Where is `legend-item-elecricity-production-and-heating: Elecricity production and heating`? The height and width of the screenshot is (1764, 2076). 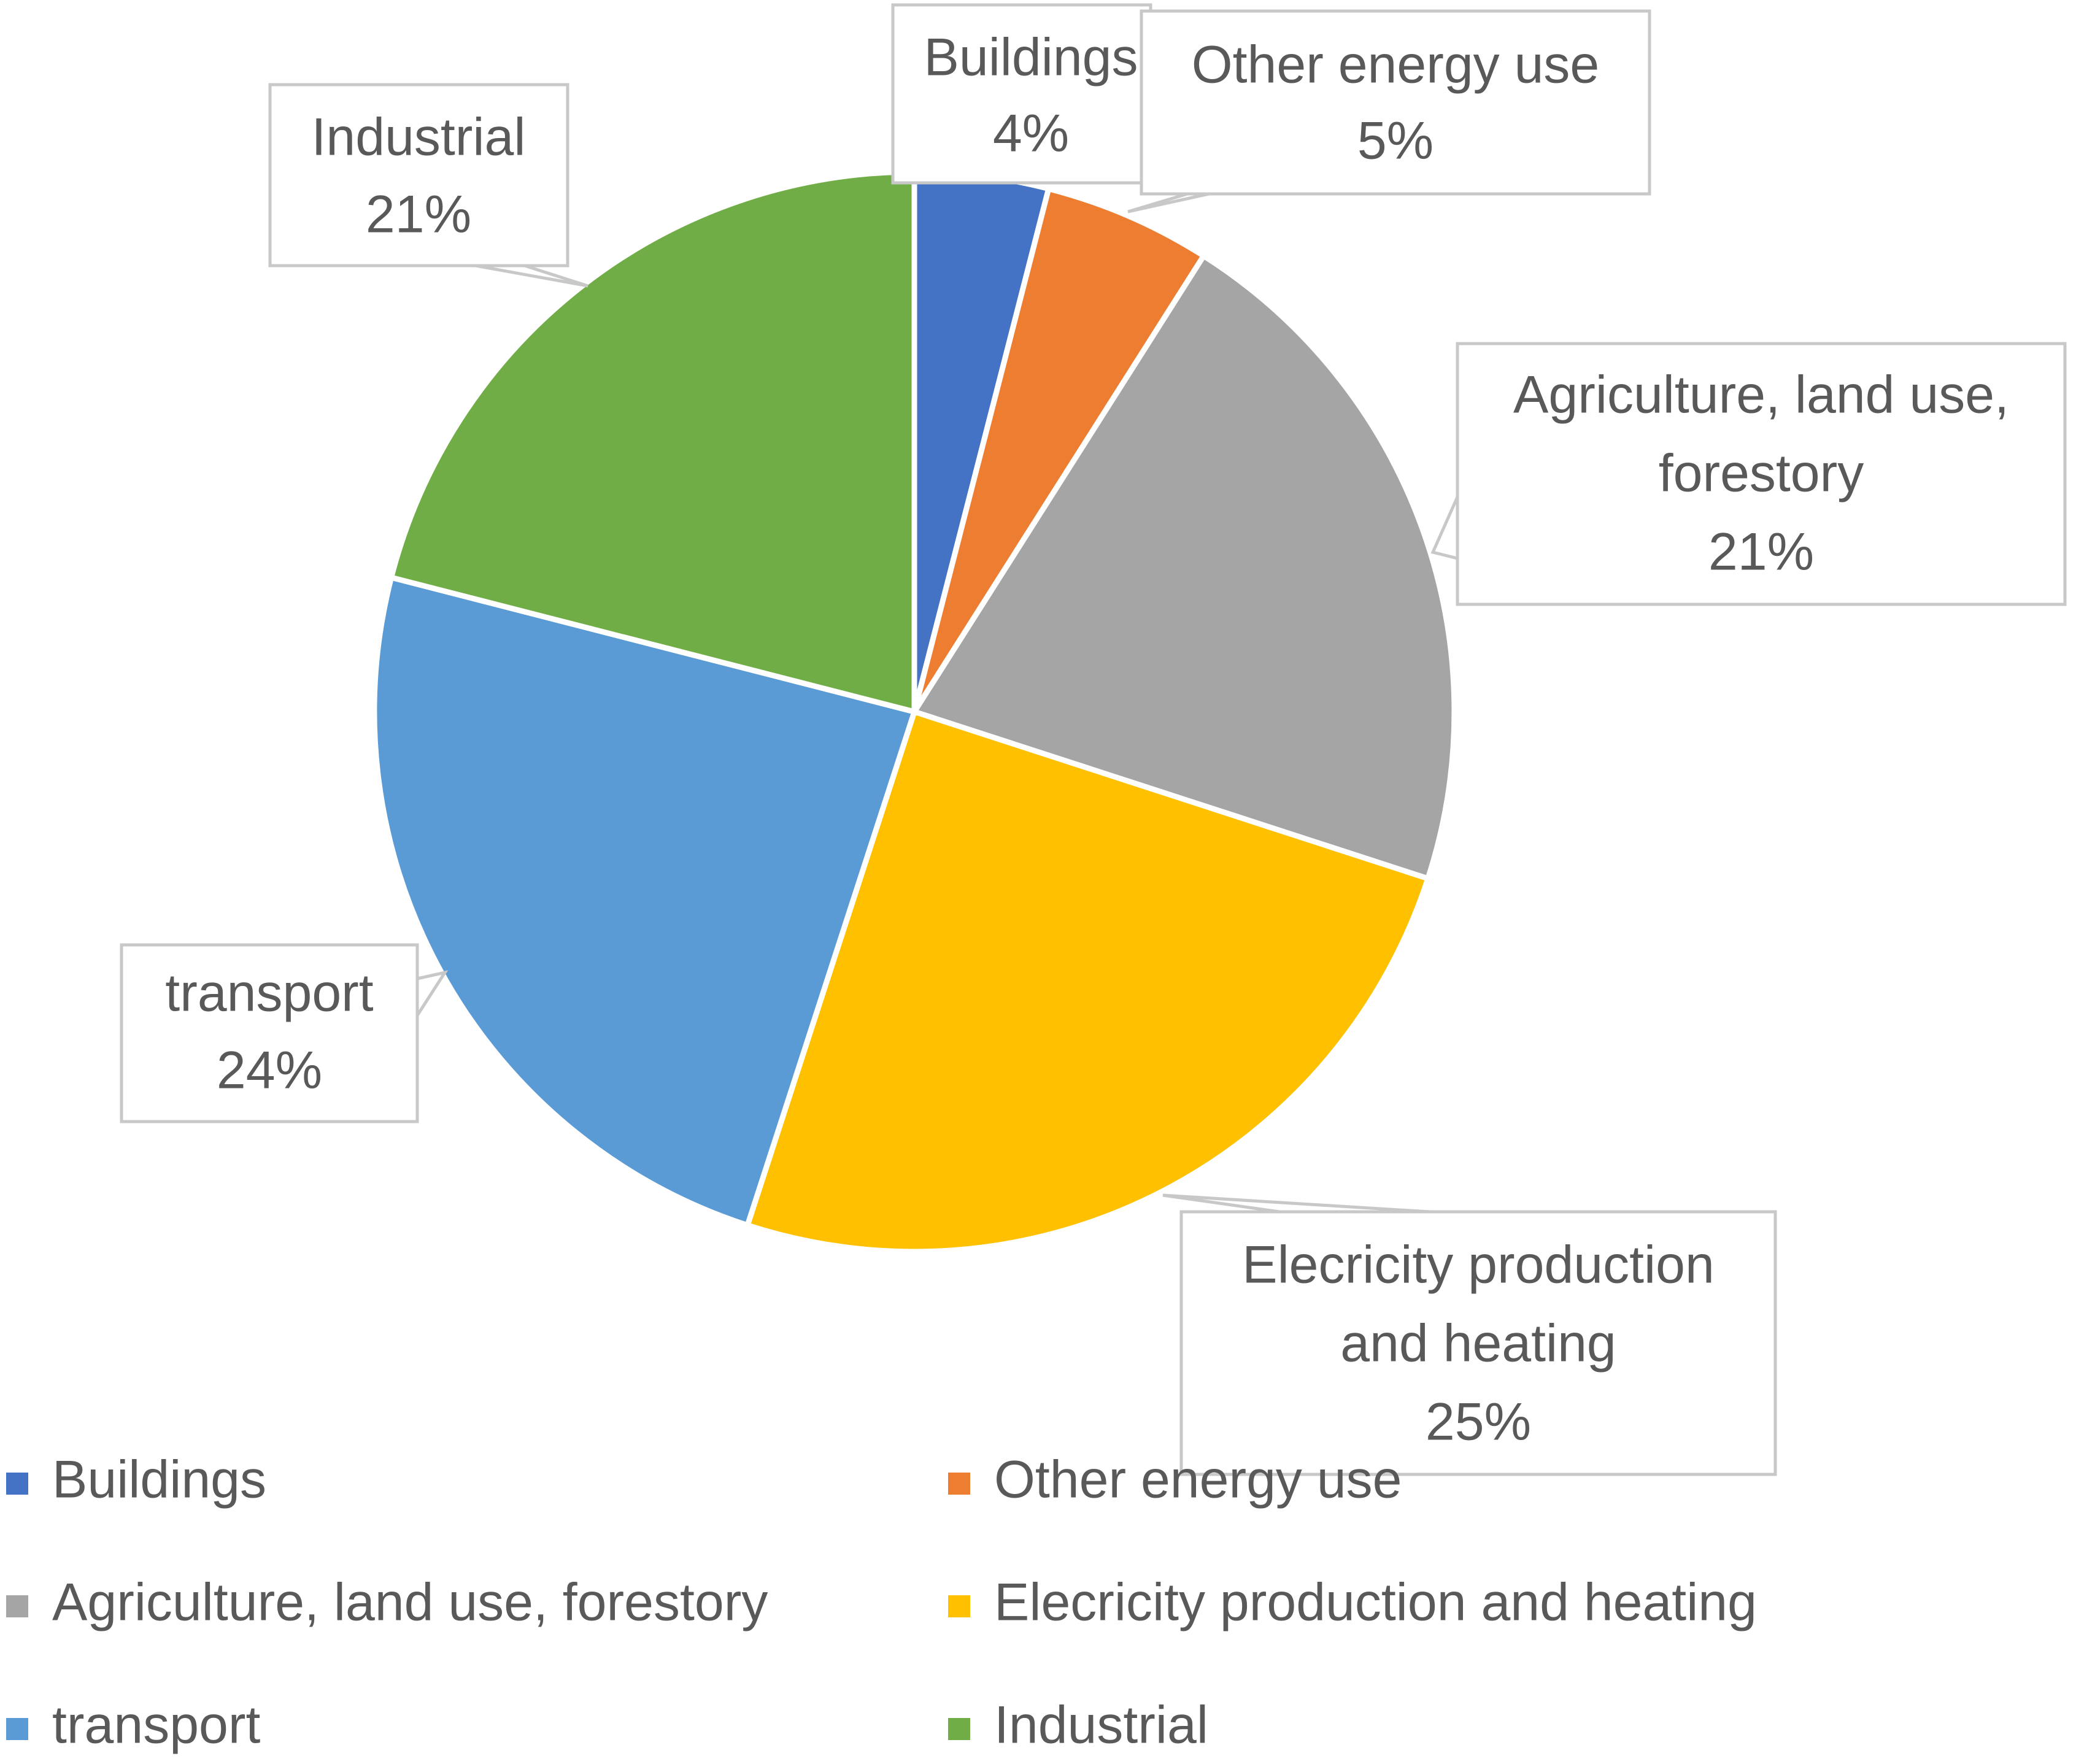 legend-item-elecricity-production-and-heating: Elecricity production and heating is located at coordinates (1352, 1602).